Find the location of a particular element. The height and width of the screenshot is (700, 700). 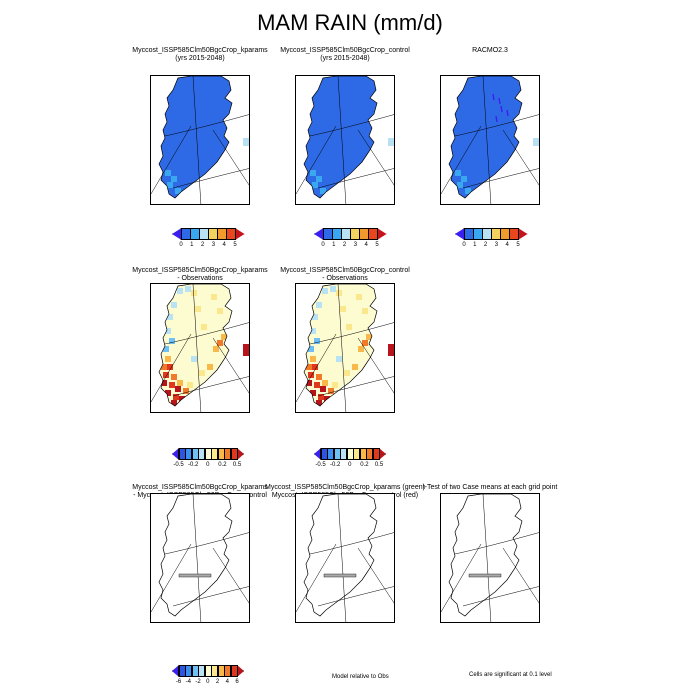

diff-field is located at coordinates (195, 345).